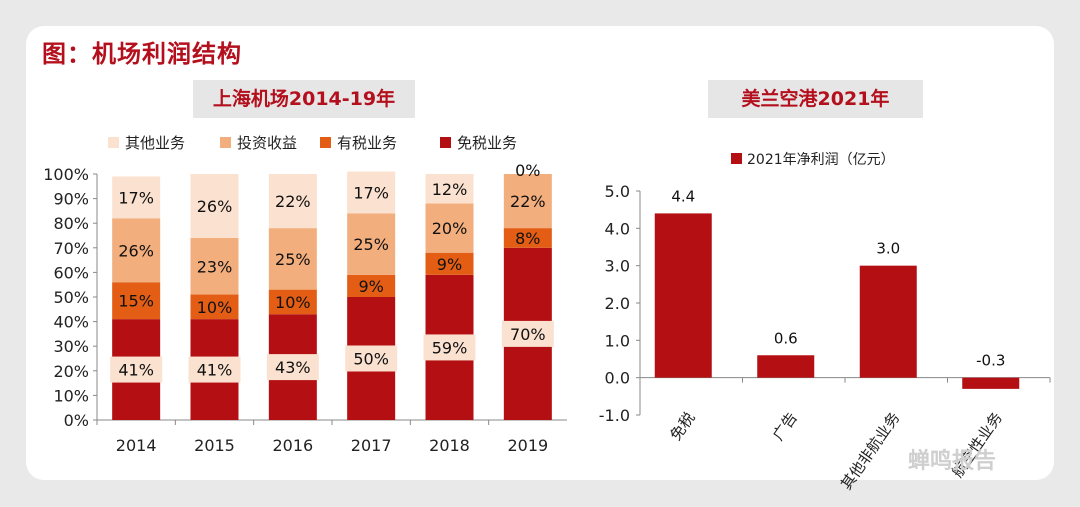  What do you see at coordinates (786, 338) in the screenshot?
I see `data-label: 0.6` at bounding box center [786, 338].